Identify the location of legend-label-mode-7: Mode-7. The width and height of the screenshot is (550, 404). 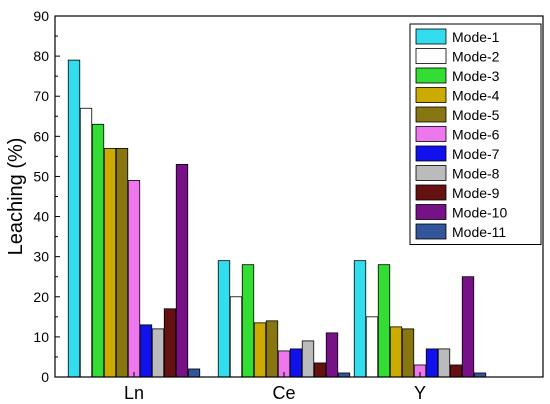
(476, 154).